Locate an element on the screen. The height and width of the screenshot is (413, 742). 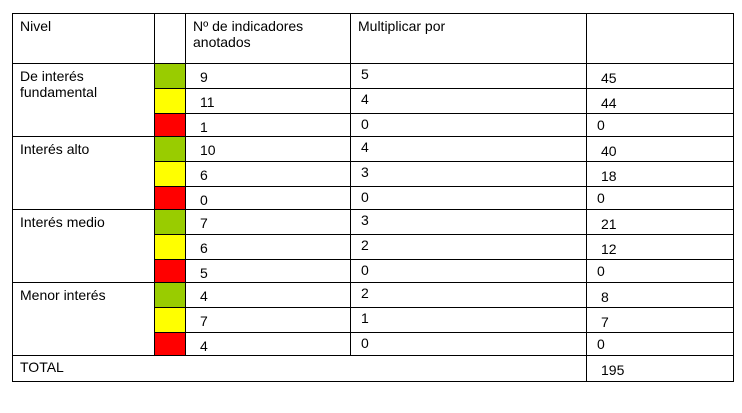
multiplier-cell: 2 is located at coordinates (468, 247).